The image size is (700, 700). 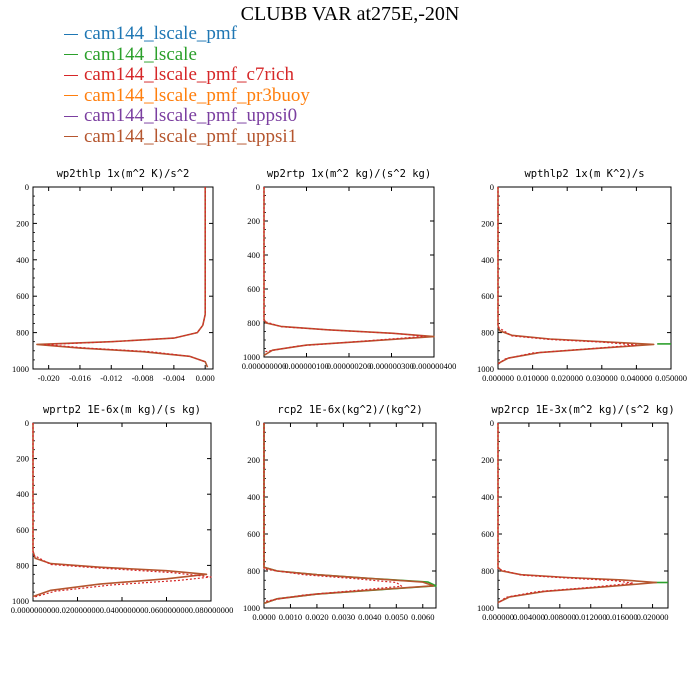 I want to click on x-tick-label: 0.0000, so click(x=263, y=617).